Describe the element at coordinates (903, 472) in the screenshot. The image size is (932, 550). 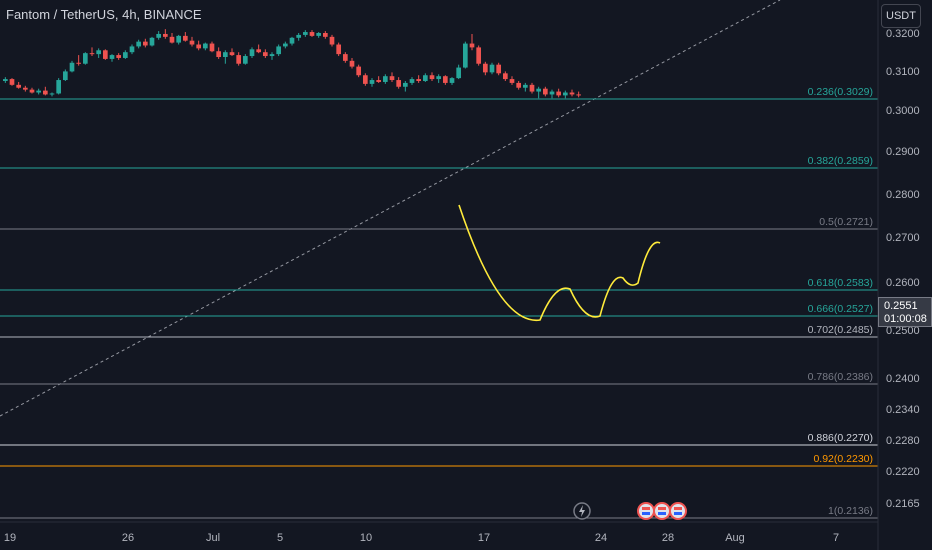
I see `y-tick-label: 0.2220` at that location.